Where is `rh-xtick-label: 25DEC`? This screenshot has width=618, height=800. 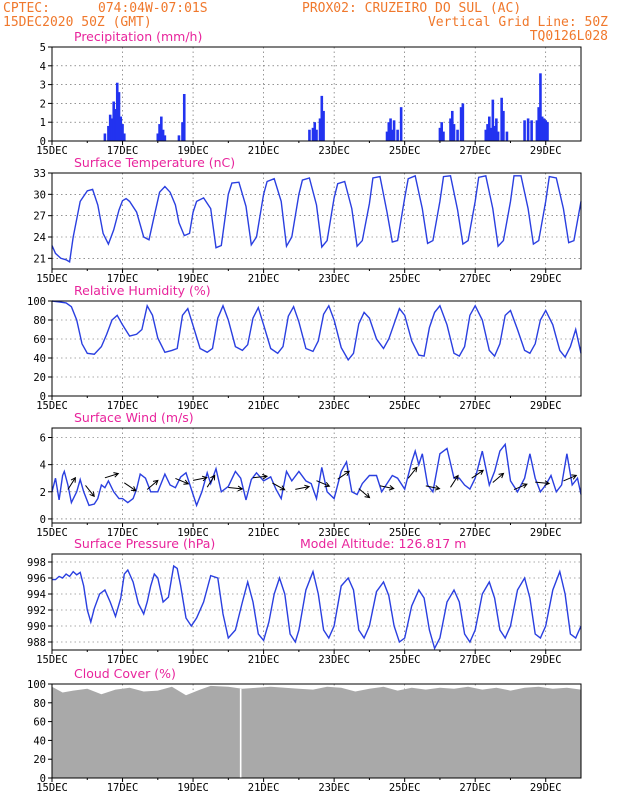 rh-xtick-label: 25DEC is located at coordinates (405, 406).